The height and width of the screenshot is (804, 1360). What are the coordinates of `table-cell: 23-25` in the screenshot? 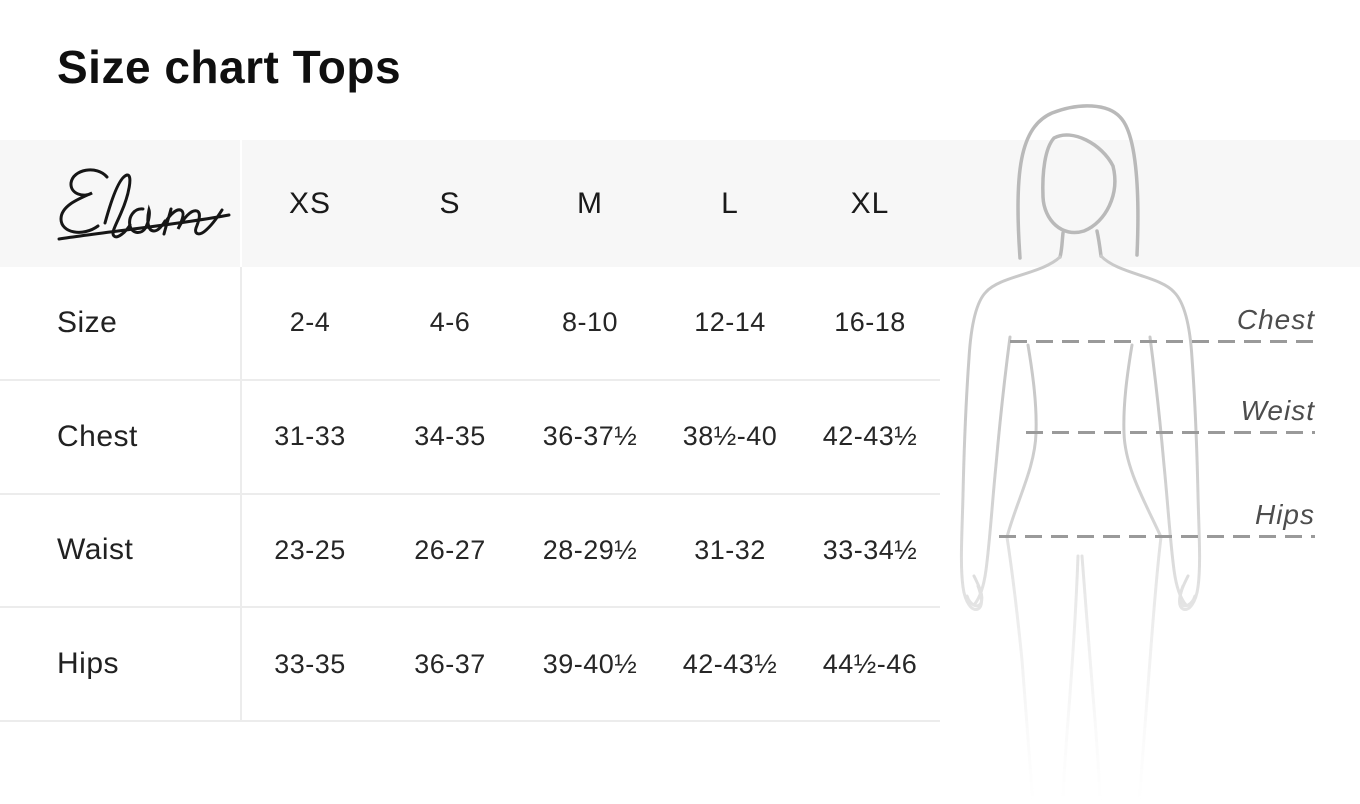 It's located at (310, 549).